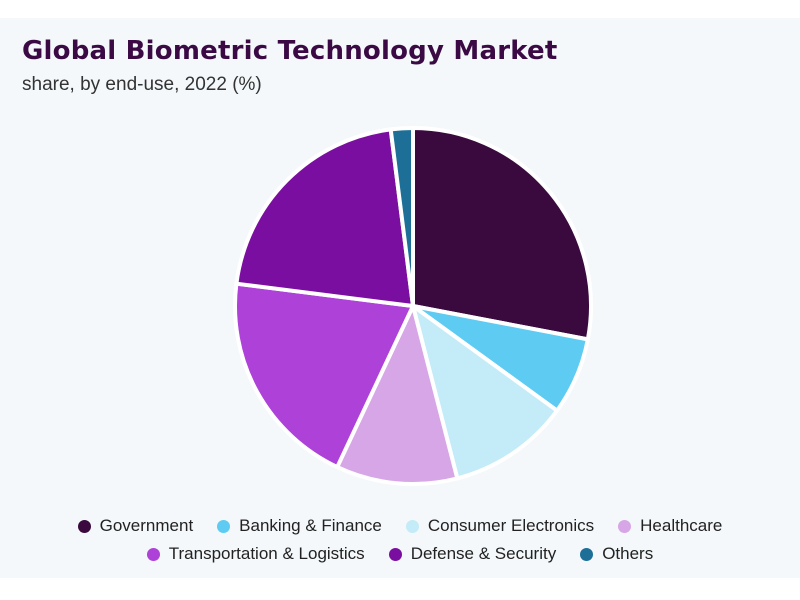 The width and height of the screenshot is (800, 600). I want to click on pie-slice-transportation-logistics, so click(324, 375).